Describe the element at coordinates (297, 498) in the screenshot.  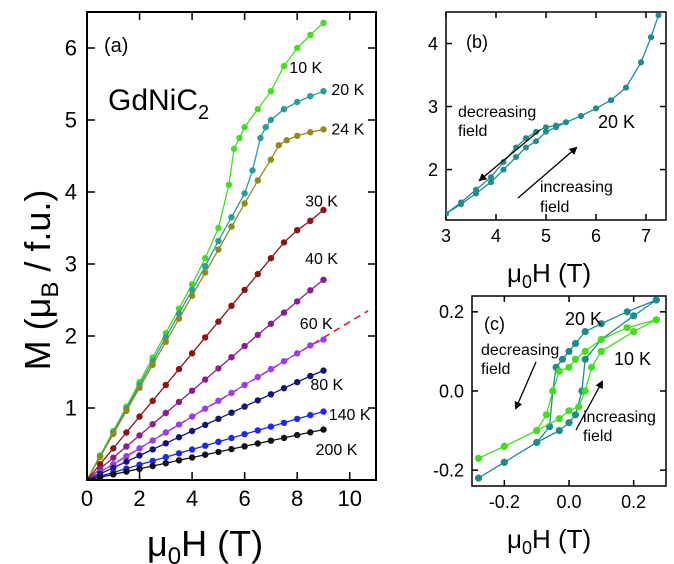
I see `x-tick-label: 8` at that location.